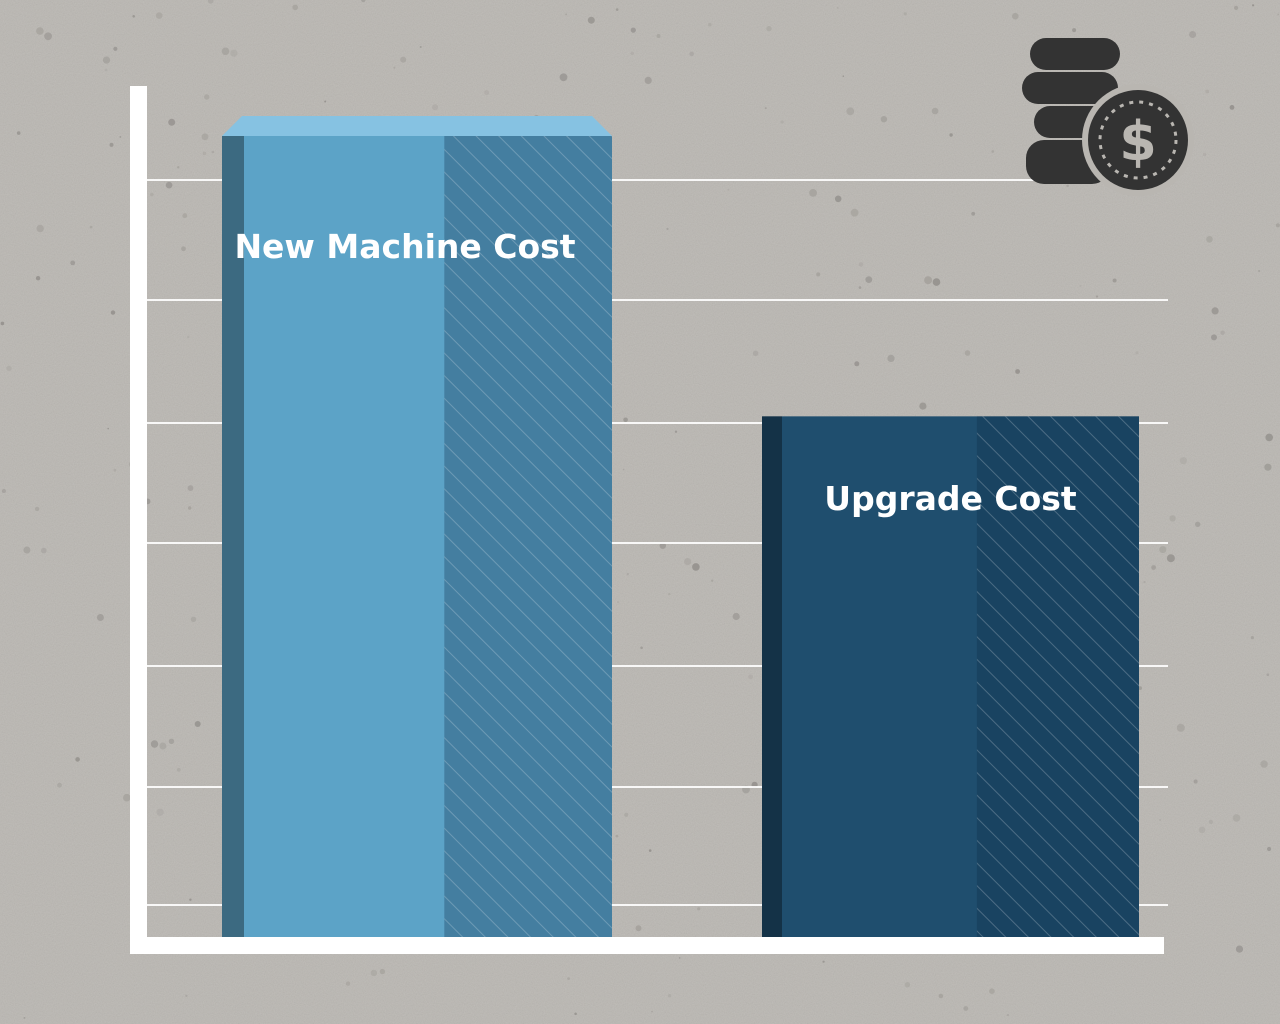  What do you see at coordinates (1108, 117) in the screenshot?
I see `coin-stack-dollar-icon: $` at bounding box center [1108, 117].